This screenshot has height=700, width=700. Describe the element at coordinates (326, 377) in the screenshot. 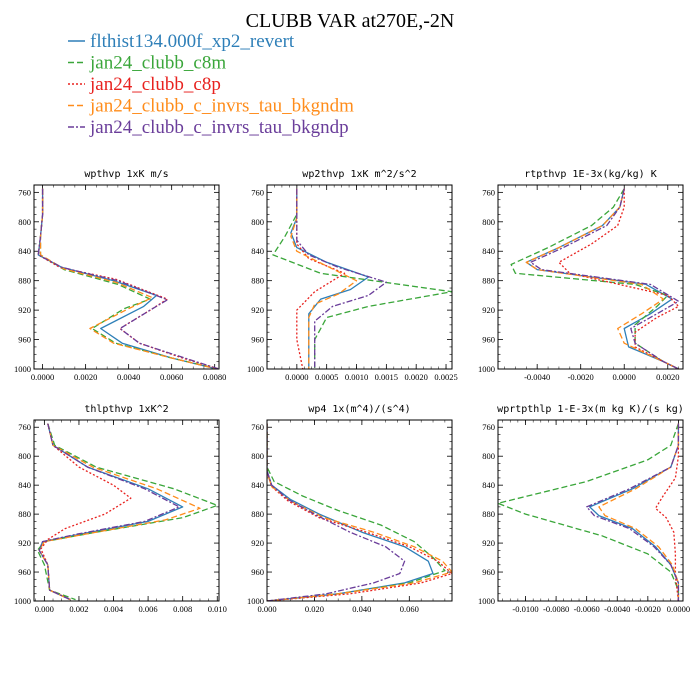

I see `x-tick-label: 0.0005` at that location.